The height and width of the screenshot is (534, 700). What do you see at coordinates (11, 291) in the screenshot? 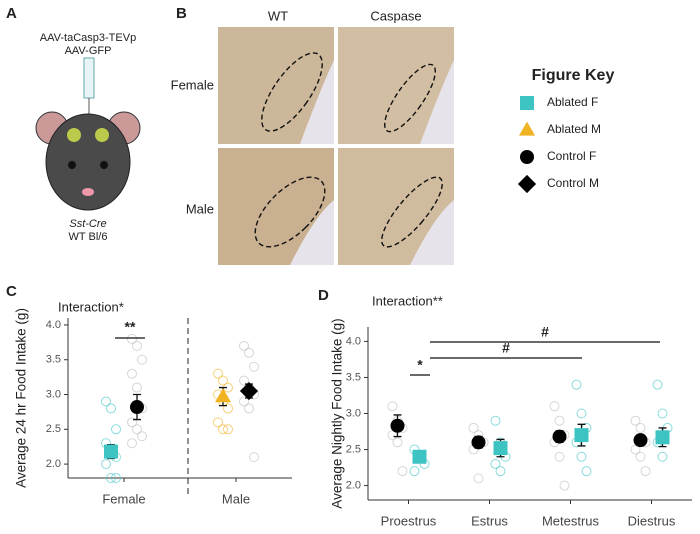
I see `panel-label: C` at bounding box center [11, 291].